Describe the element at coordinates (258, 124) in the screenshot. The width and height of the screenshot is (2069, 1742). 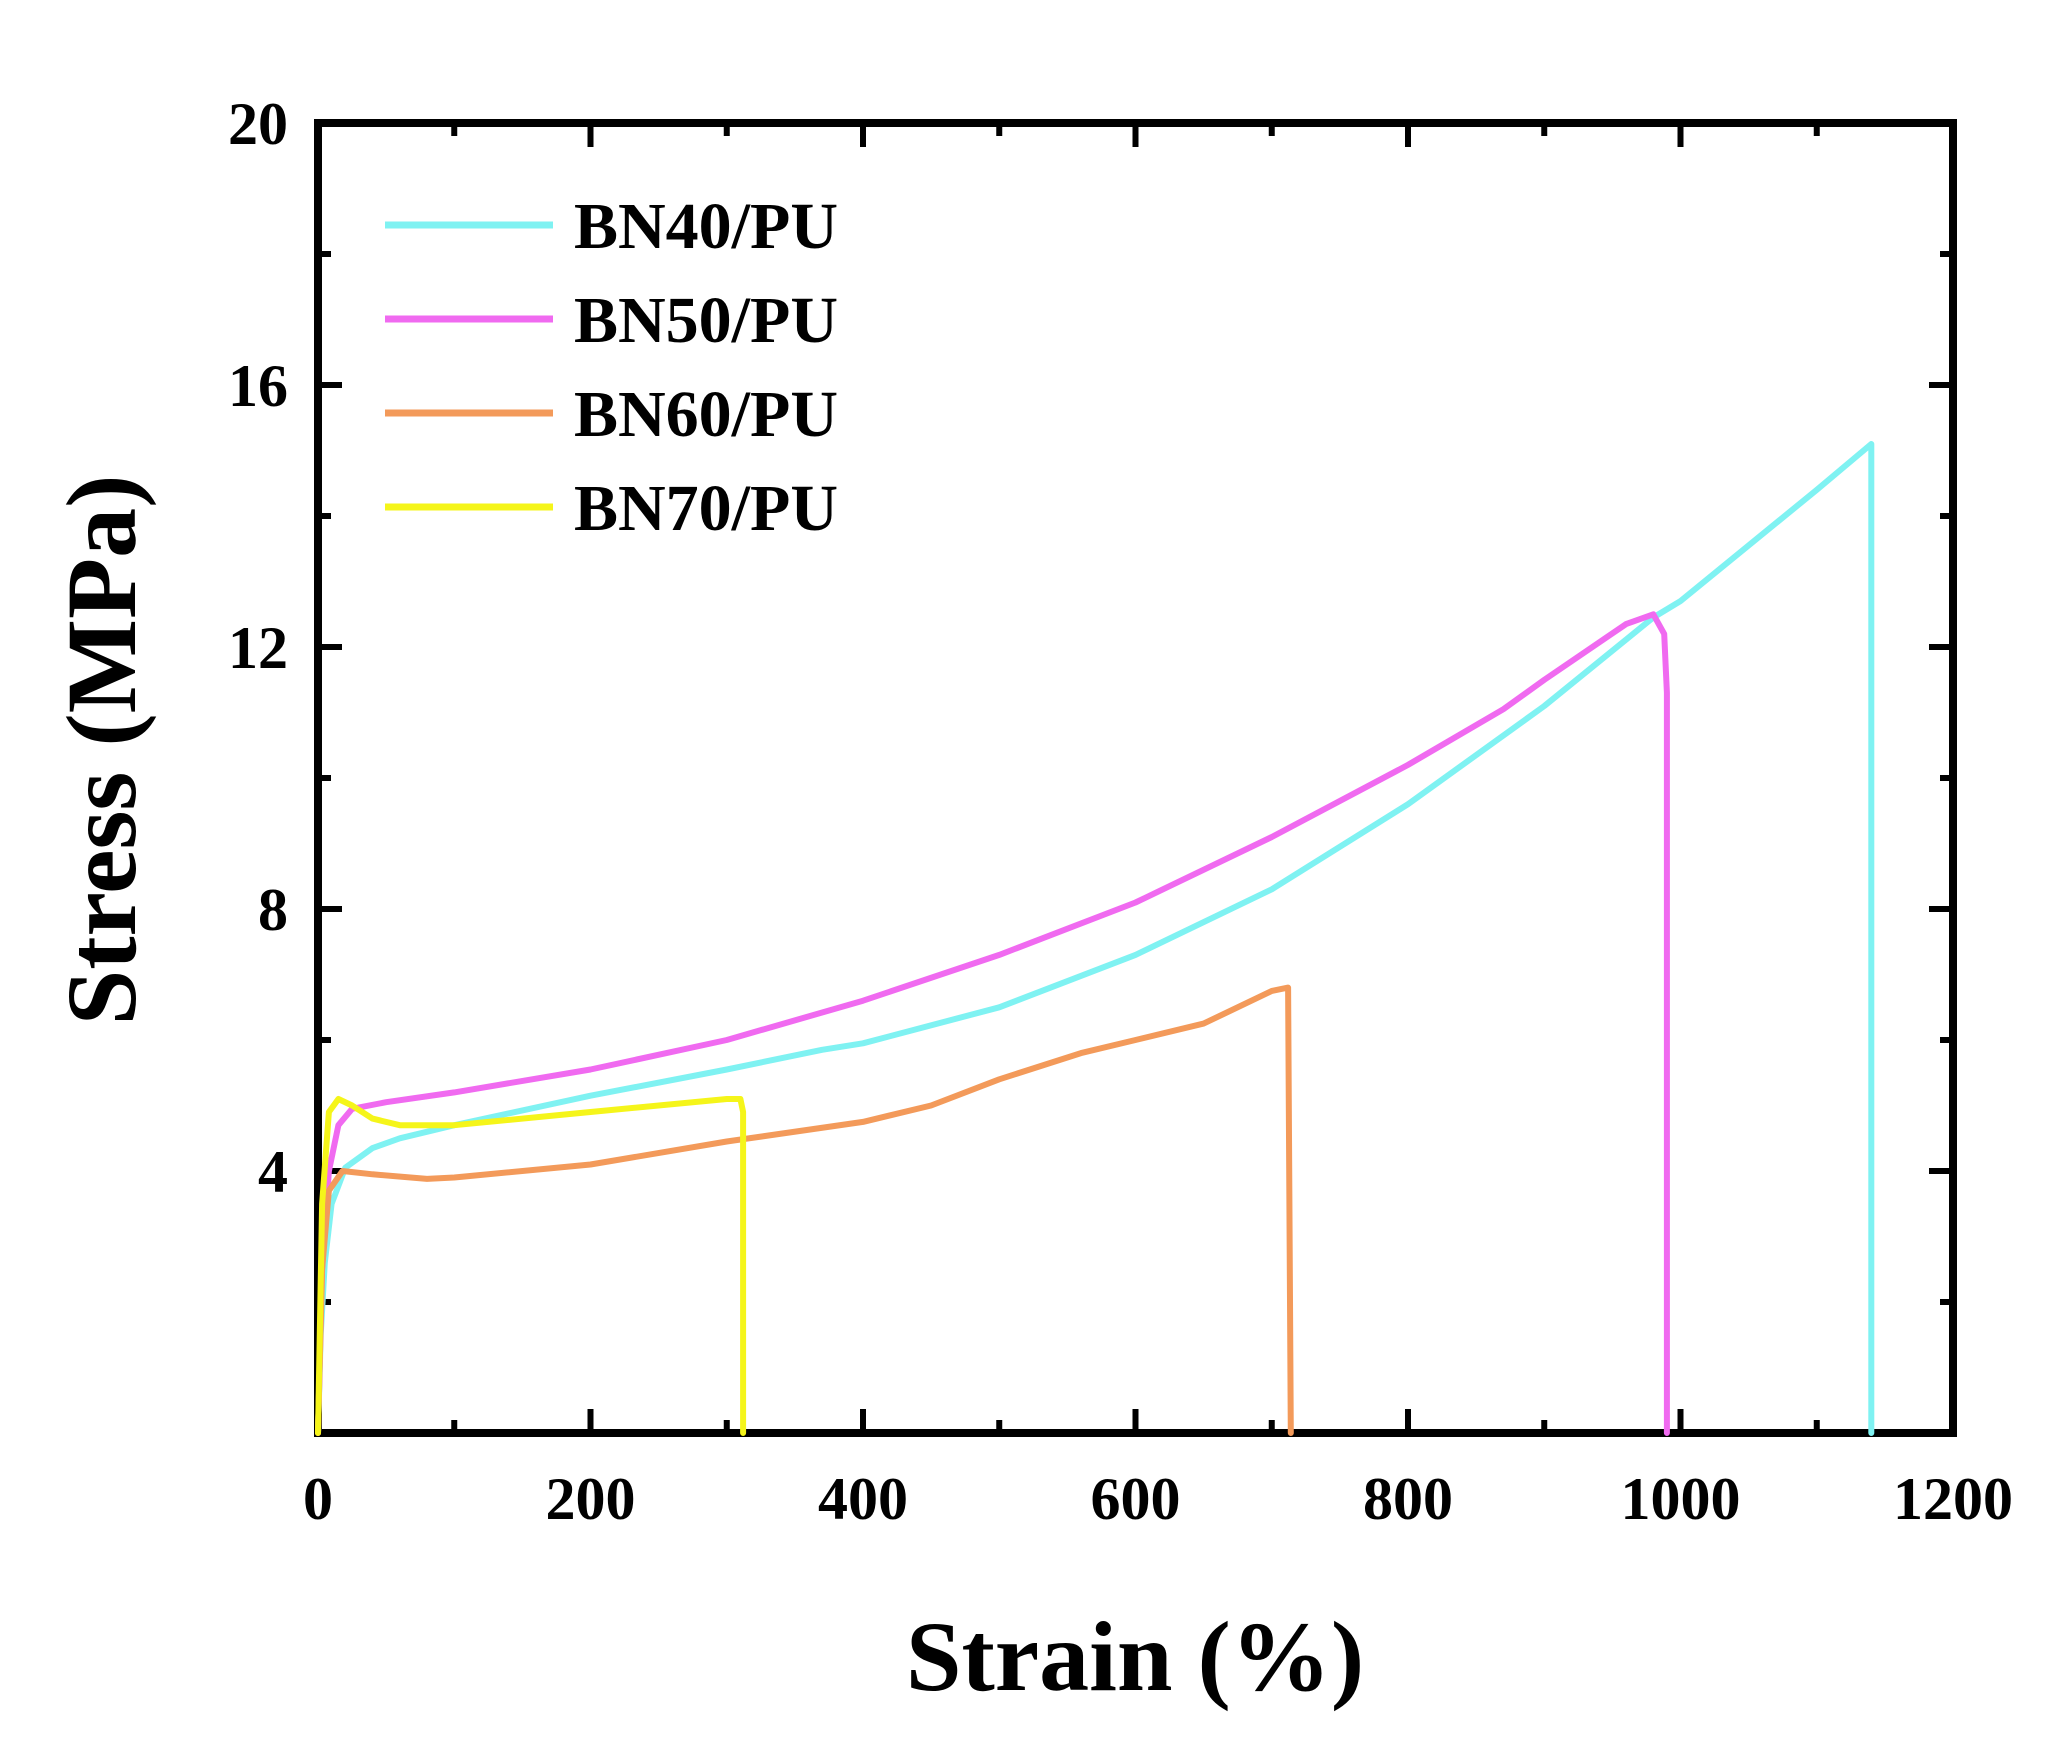
I see `y-tick-label: 20` at that location.